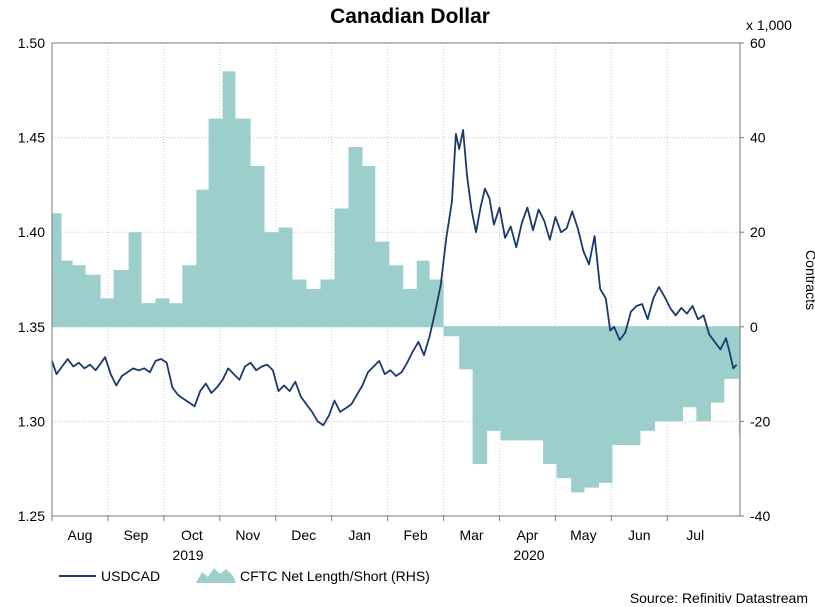 The width and height of the screenshot is (815, 607). Describe the element at coordinates (247, 535) in the screenshot. I see `x-month-label: Nov` at that location.